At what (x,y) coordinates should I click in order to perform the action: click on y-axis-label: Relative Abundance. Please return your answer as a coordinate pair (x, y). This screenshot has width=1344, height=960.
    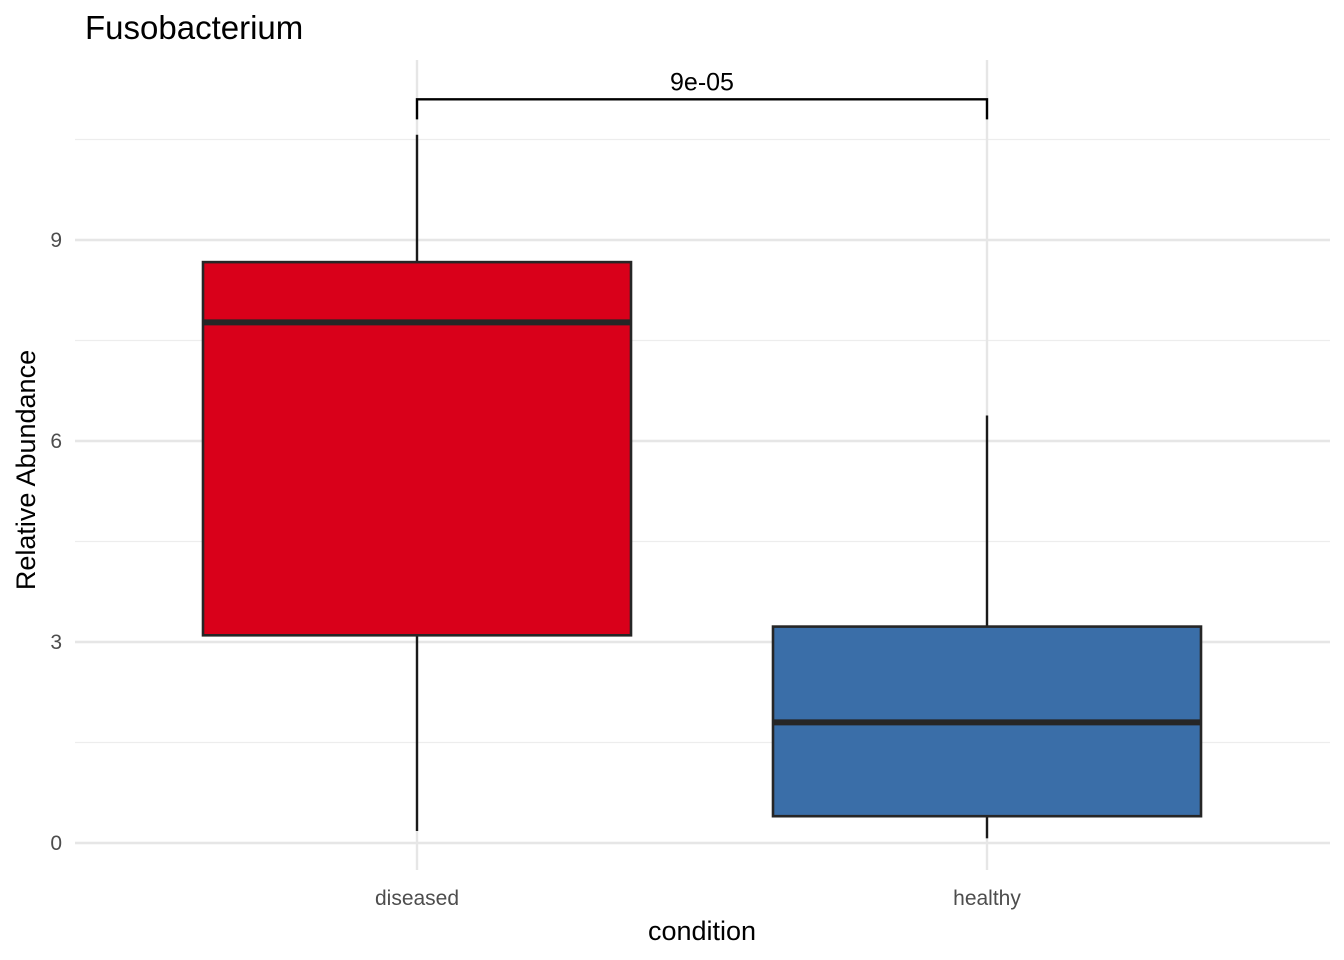
    Looking at the image, I should click on (26, 470).